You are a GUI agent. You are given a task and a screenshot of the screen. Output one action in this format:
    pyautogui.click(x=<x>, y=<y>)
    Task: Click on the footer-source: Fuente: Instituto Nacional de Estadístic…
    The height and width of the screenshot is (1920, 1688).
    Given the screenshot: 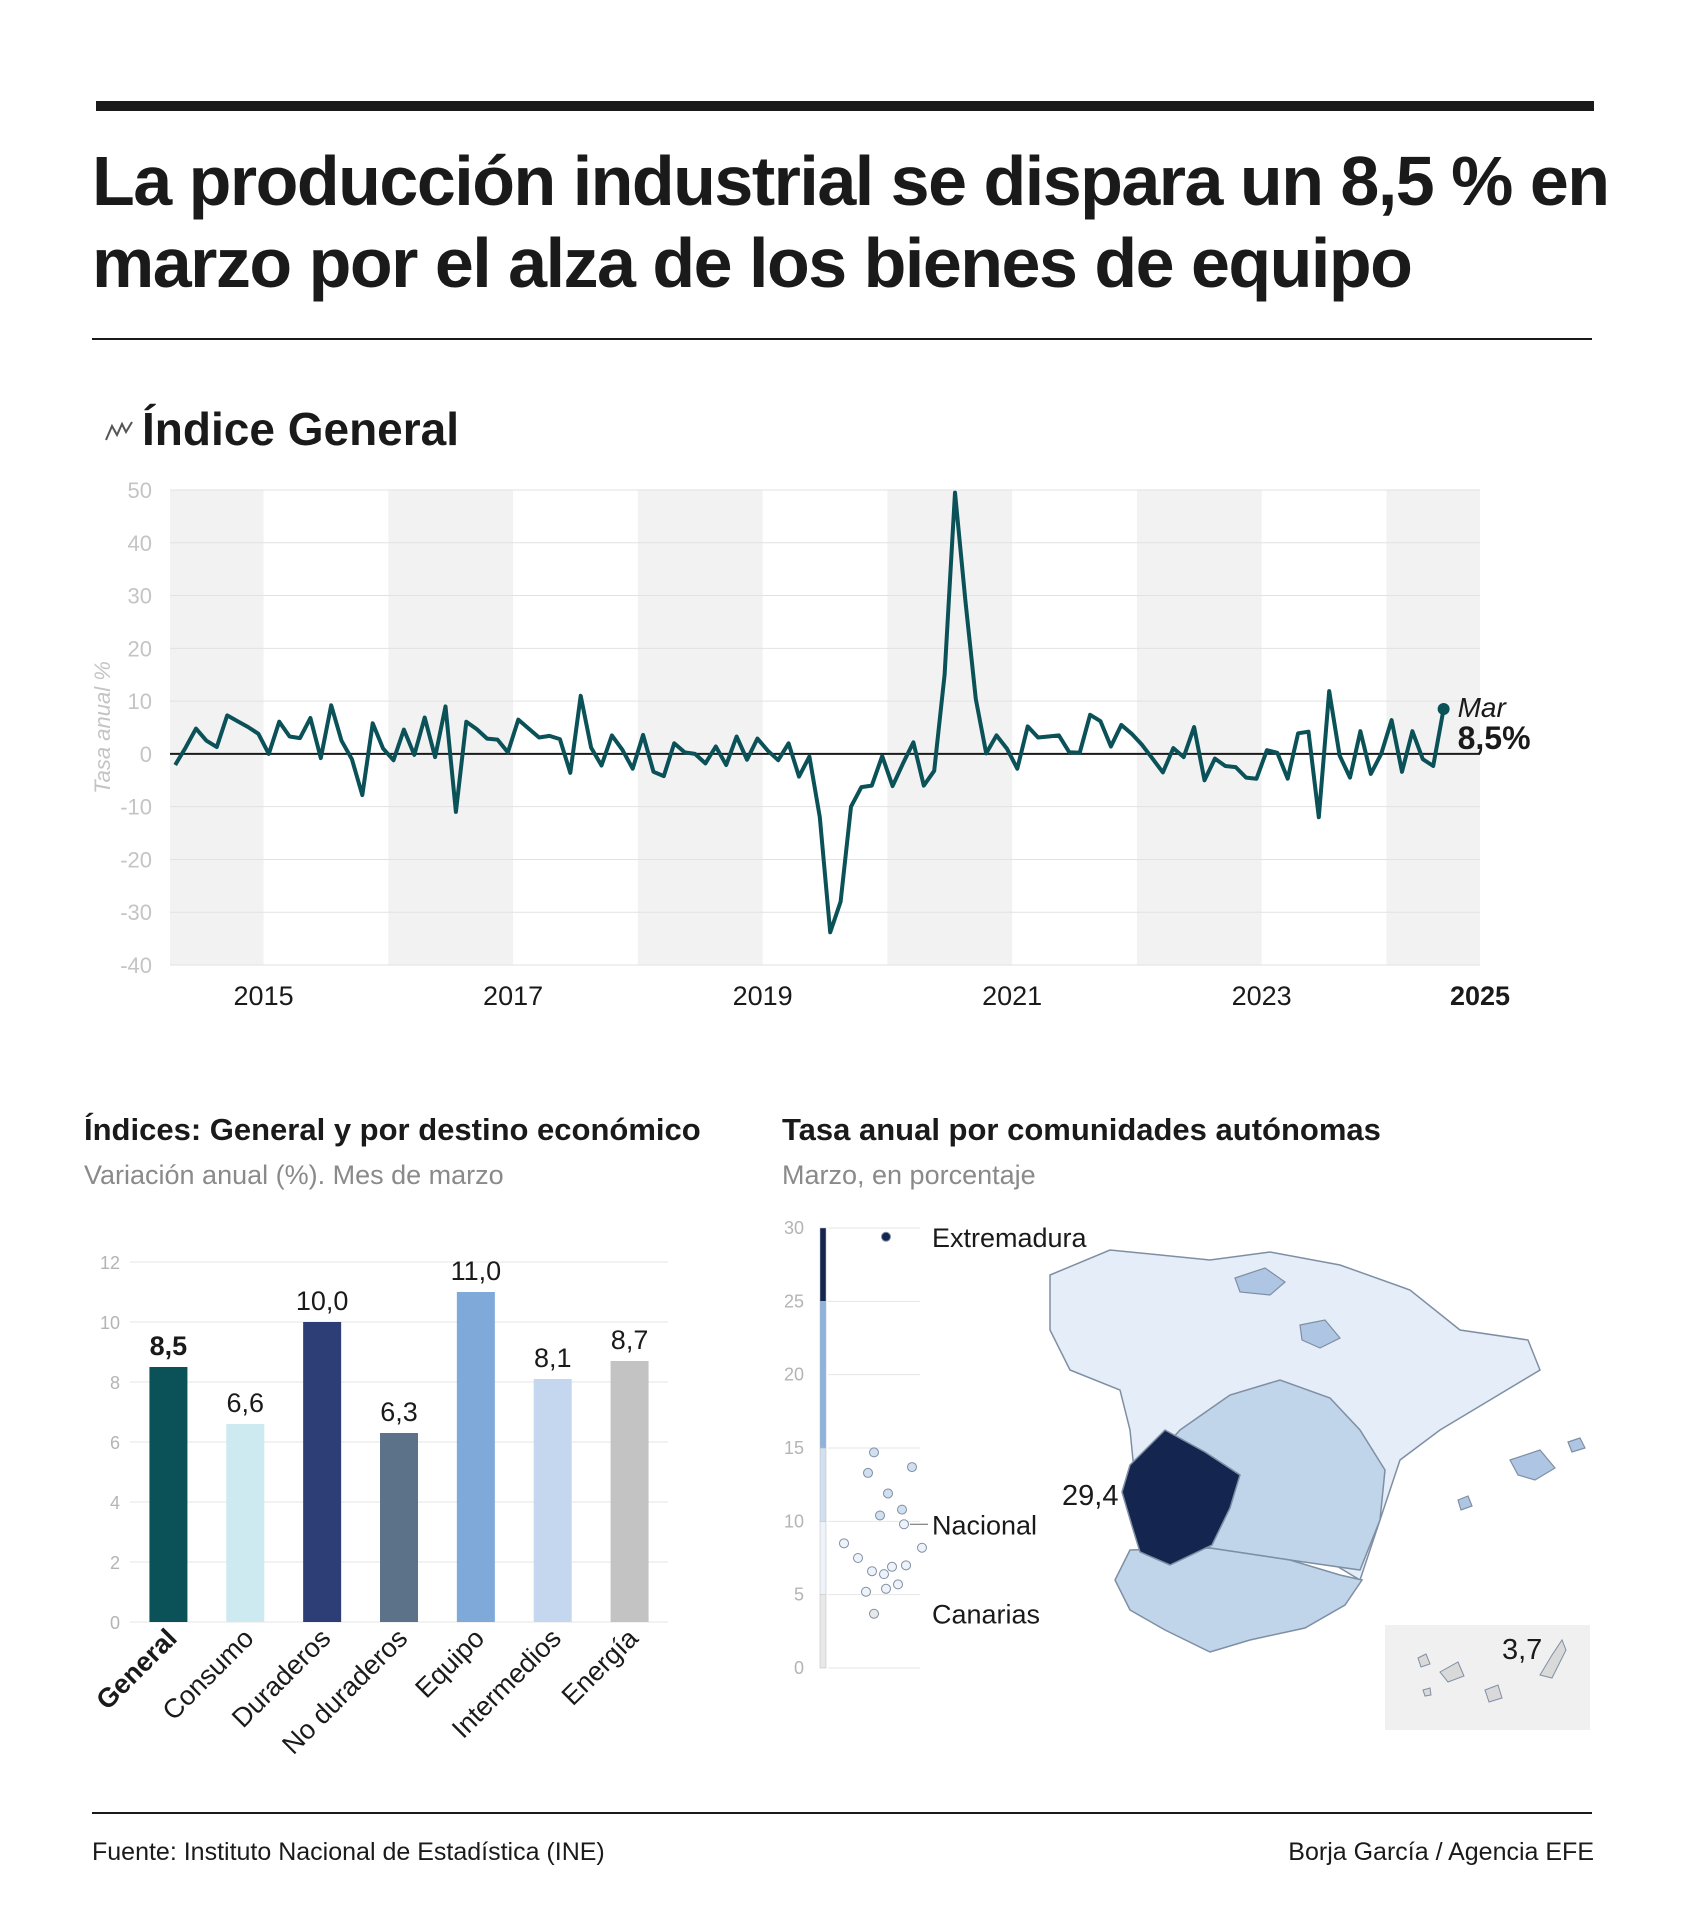 What is the action you would take?
    pyautogui.click(x=348, y=1852)
    